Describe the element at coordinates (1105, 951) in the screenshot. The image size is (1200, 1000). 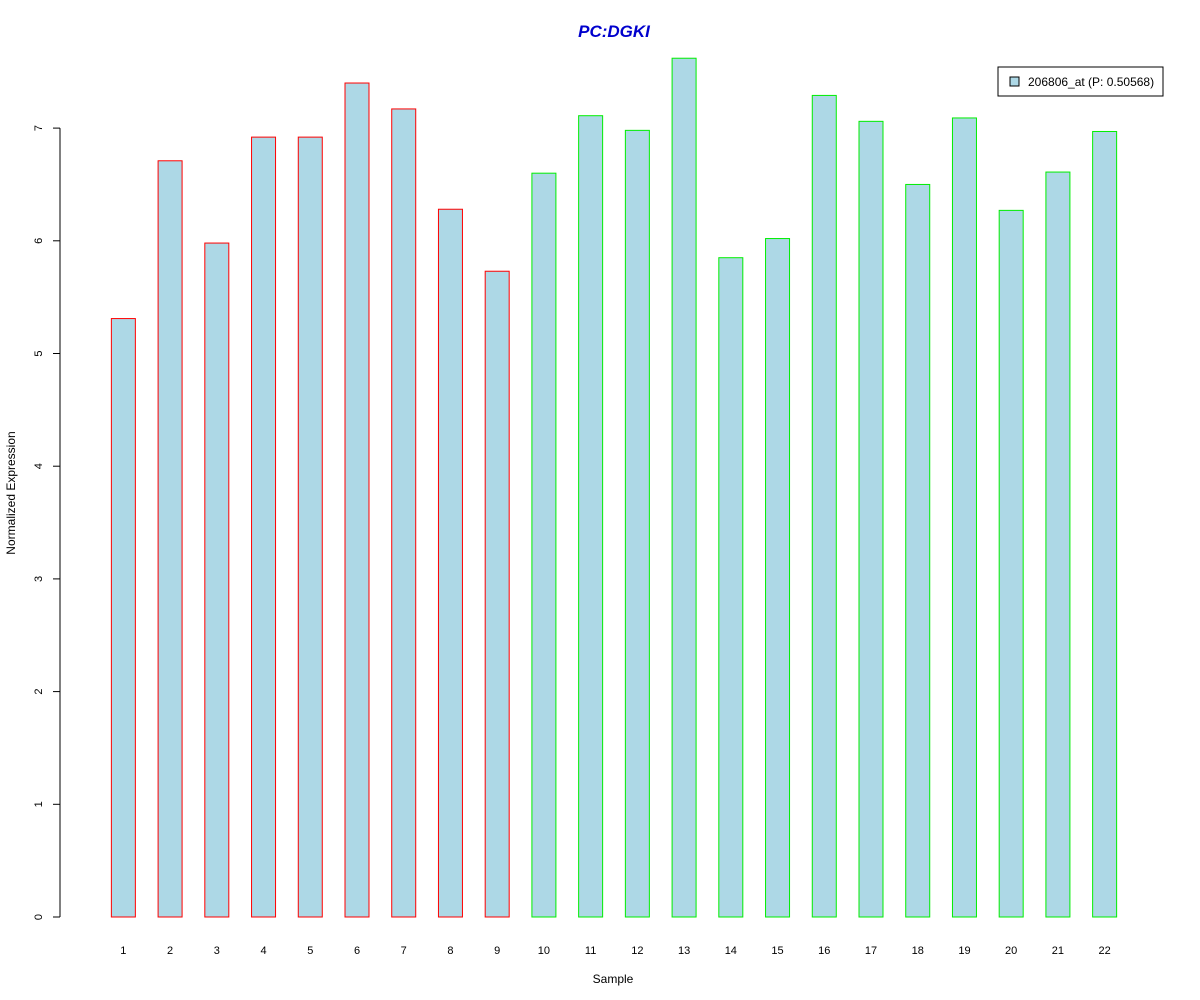
I see `x-tick-label: 22` at that location.